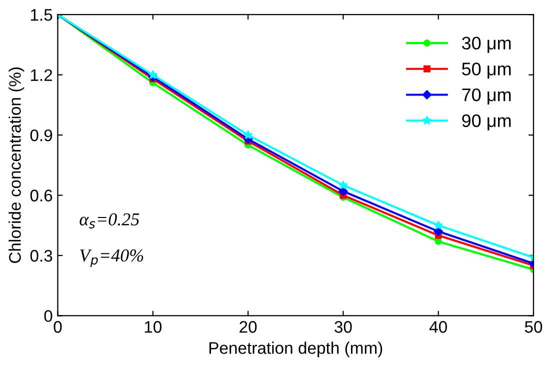  What do you see at coordinates (41, 75) in the screenshot?
I see `y-tick-label: 1.2` at bounding box center [41, 75].